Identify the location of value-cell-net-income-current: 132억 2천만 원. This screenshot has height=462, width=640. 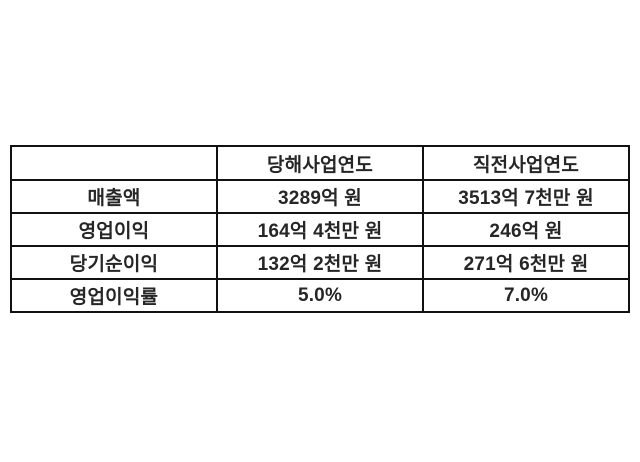
(320, 262).